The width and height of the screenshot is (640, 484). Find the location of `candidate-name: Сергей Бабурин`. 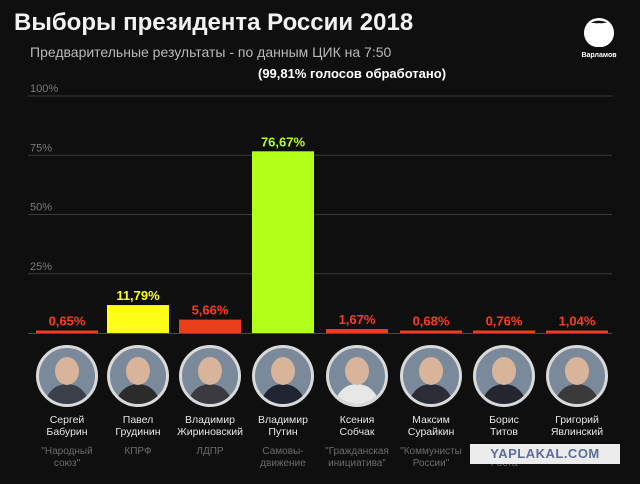

candidate-name: Сергей Бабурин is located at coordinates (67, 426).